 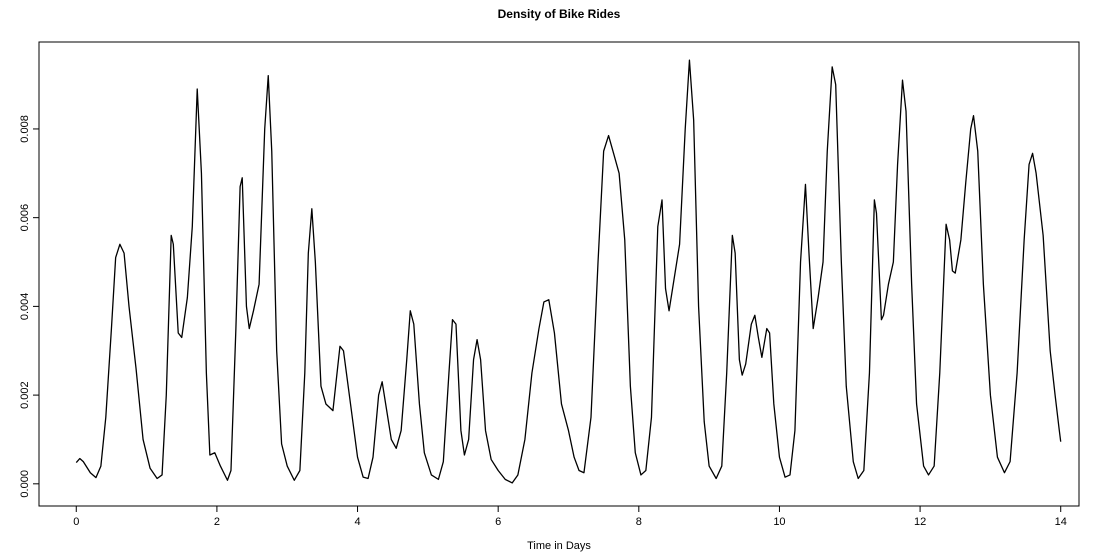 What do you see at coordinates (25, 307) in the screenshot?
I see `y-tick-label: 0.004` at bounding box center [25, 307].